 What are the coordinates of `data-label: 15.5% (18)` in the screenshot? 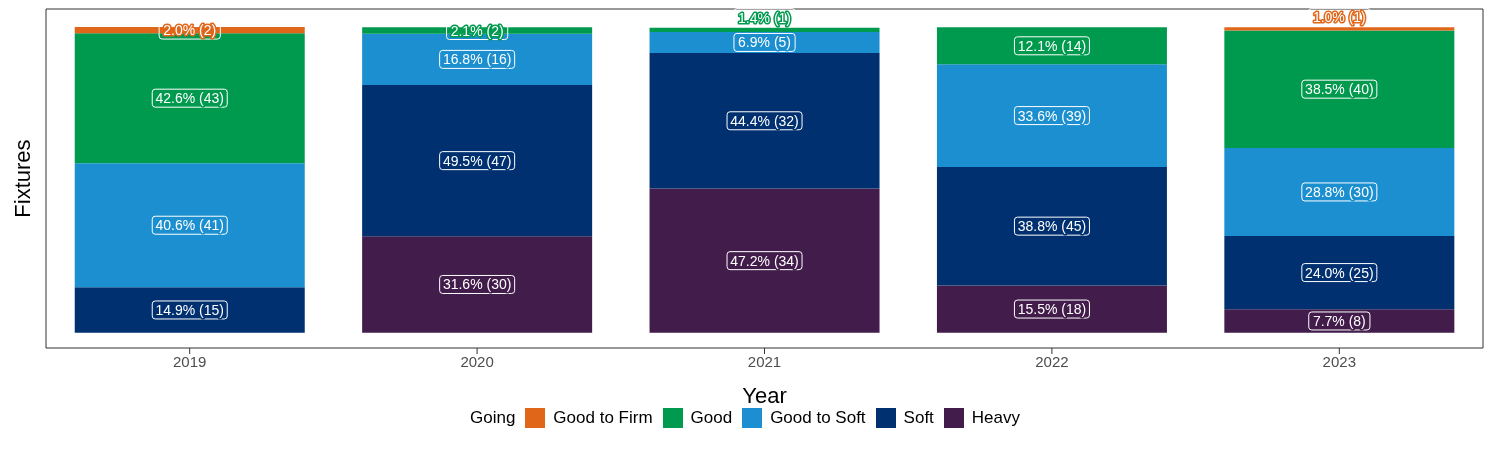 It's located at (1052, 309).